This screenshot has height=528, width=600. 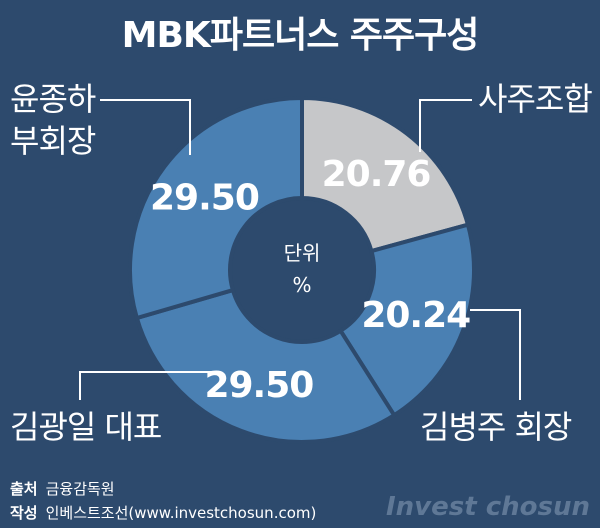 What do you see at coordinates (496, 427) in the screenshot?
I see `category-label: 김병주 회장` at bounding box center [496, 427].